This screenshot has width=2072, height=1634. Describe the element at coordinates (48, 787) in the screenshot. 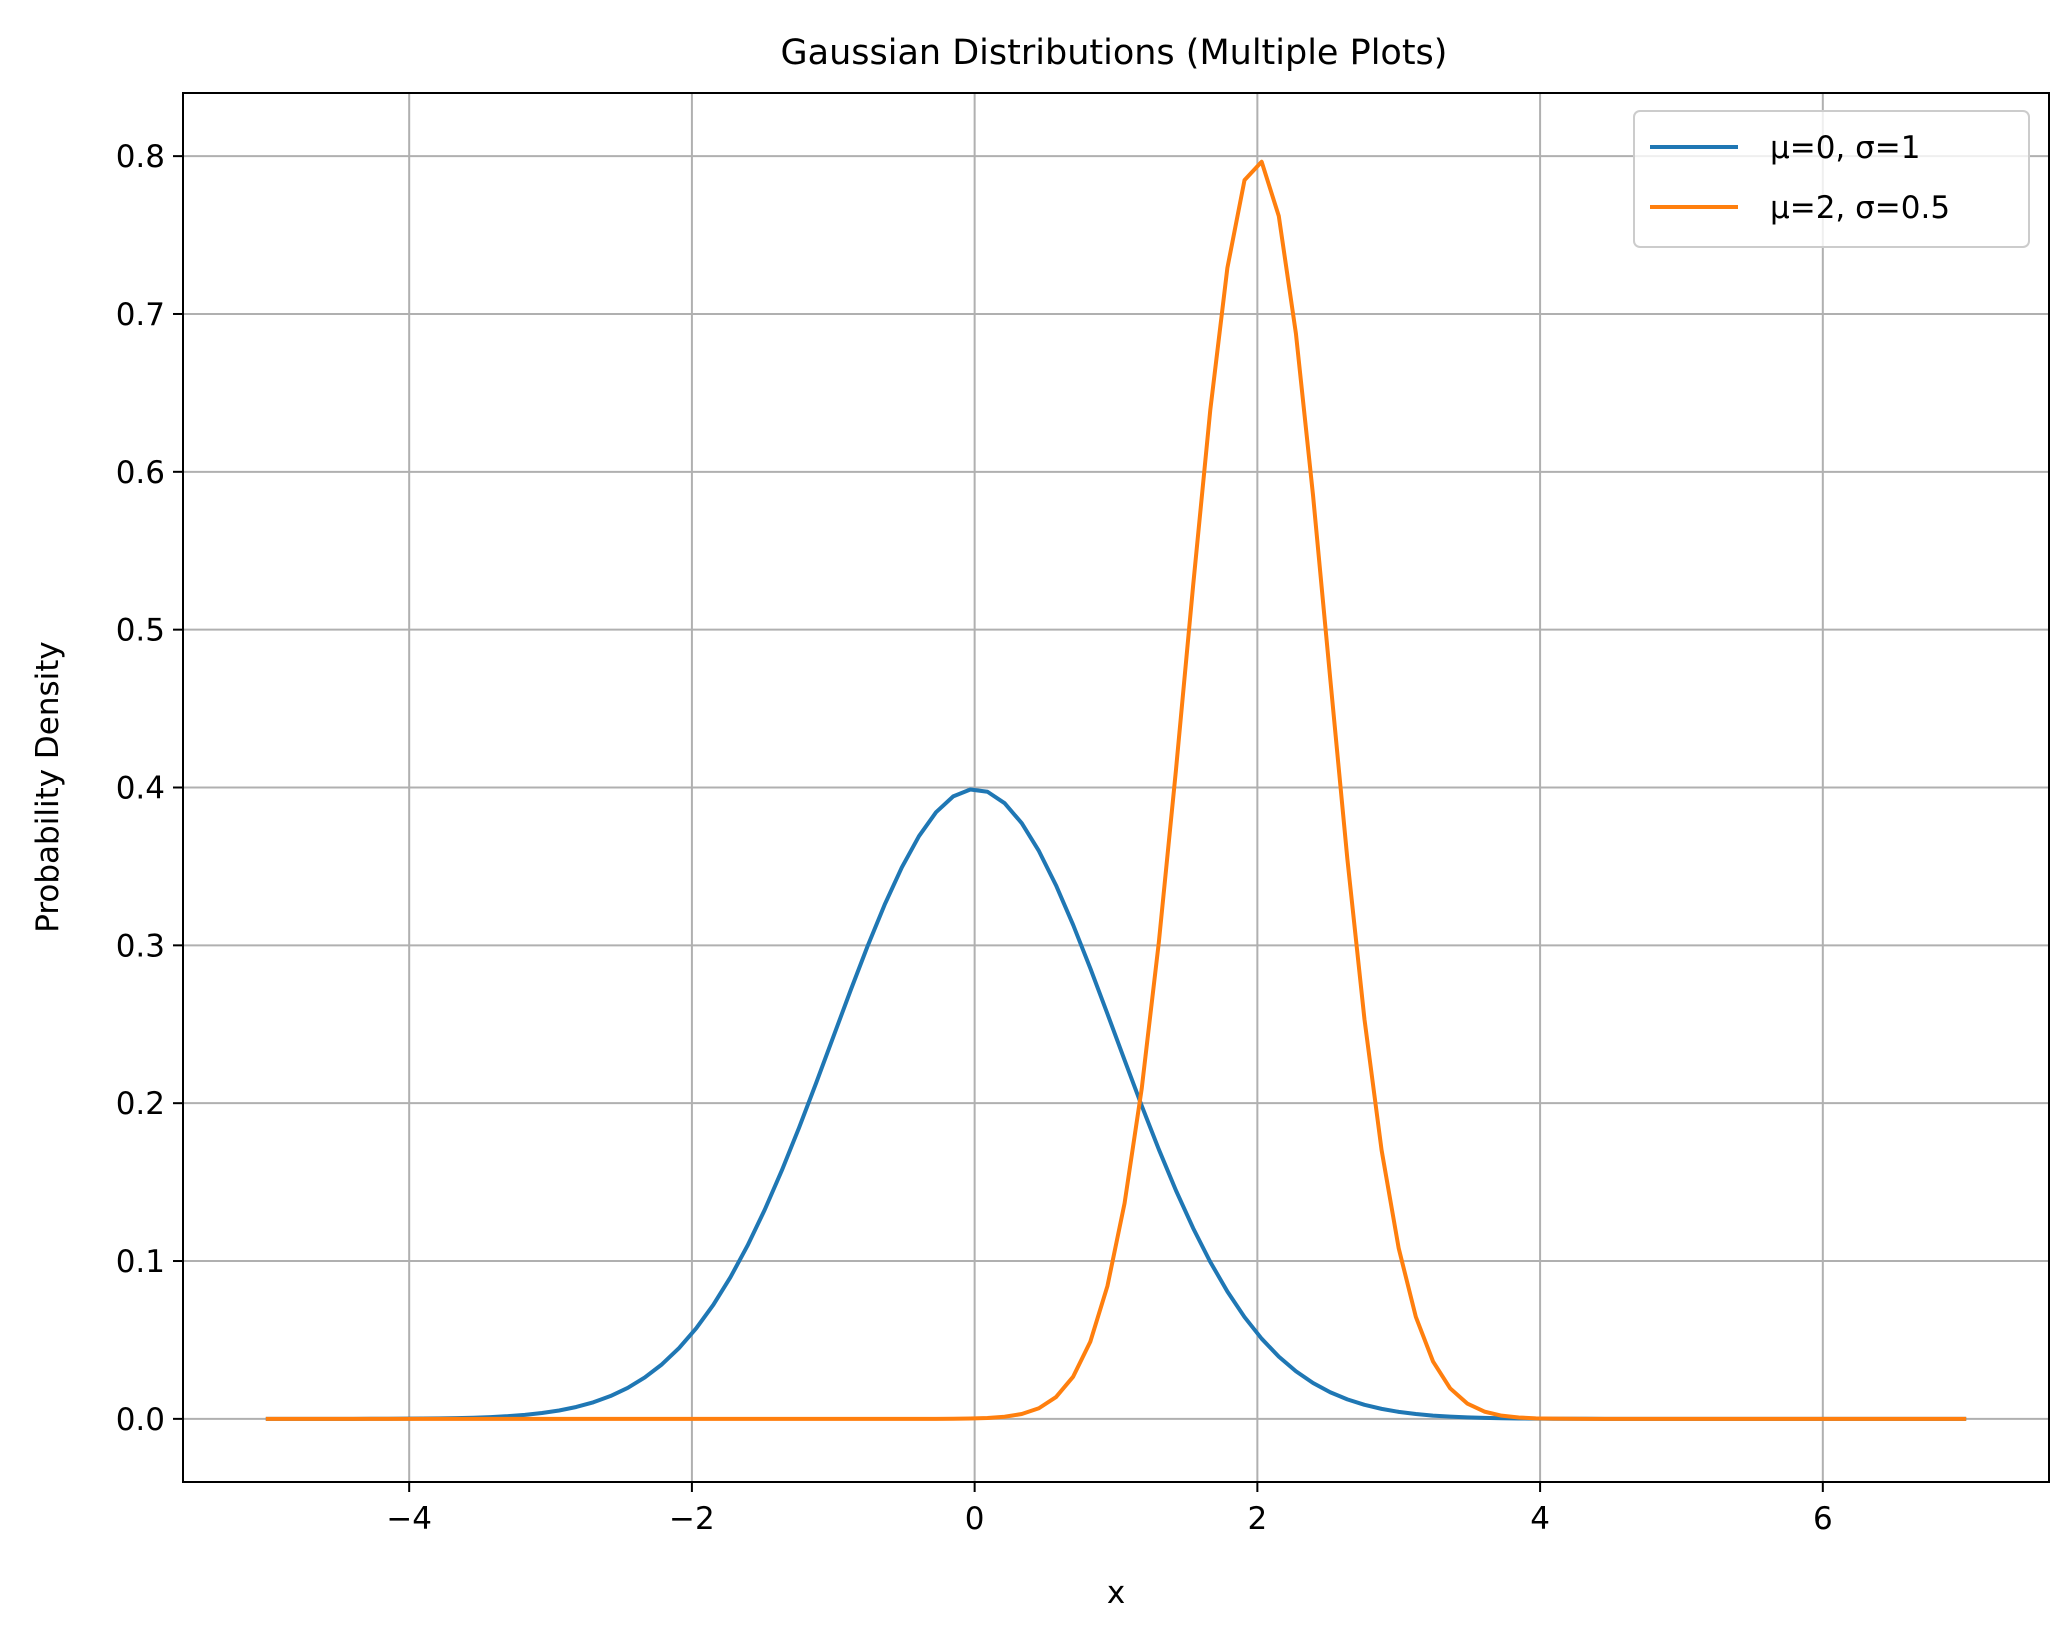

I see `y-axis-label: Probability Density` at that location.